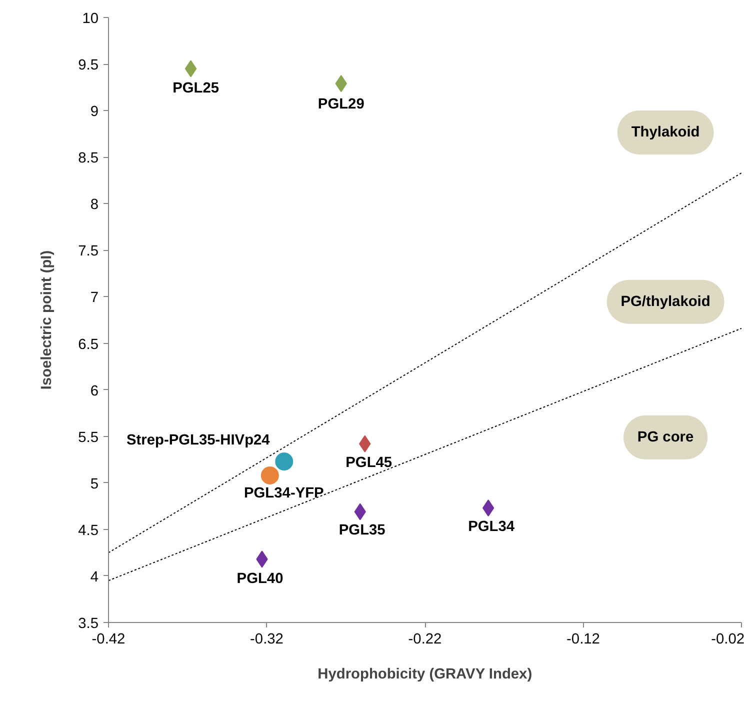 The width and height of the screenshot is (744, 711). Describe the element at coordinates (88, 438) in the screenshot. I see `y-tick-label: 5.5` at that location.